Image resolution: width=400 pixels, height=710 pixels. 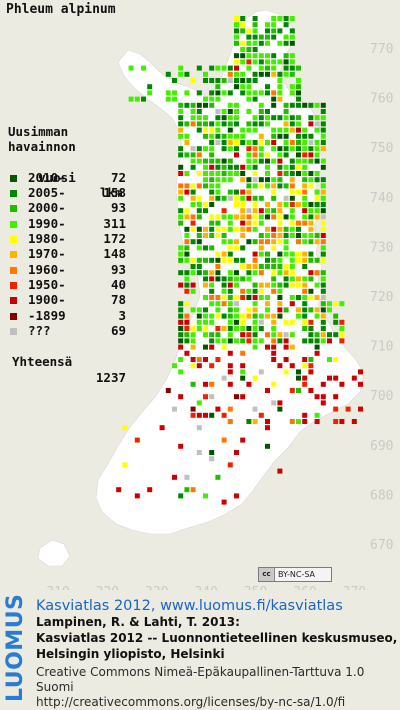 What do you see at coordinates (354, 587) in the screenshot?
I see `x-tick-label: 370` at bounding box center [354, 587].